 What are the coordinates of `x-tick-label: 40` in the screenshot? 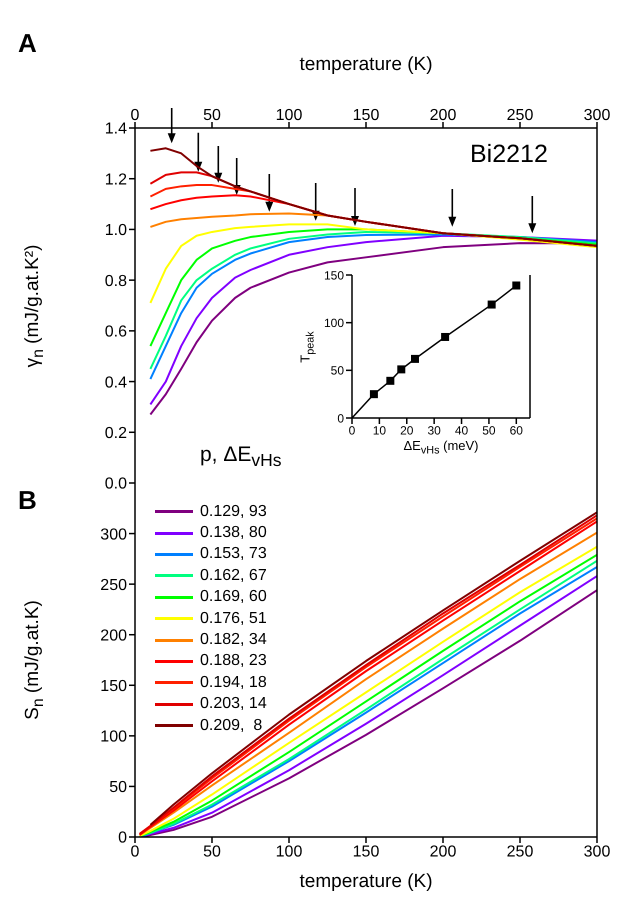 It's located at (461, 431).